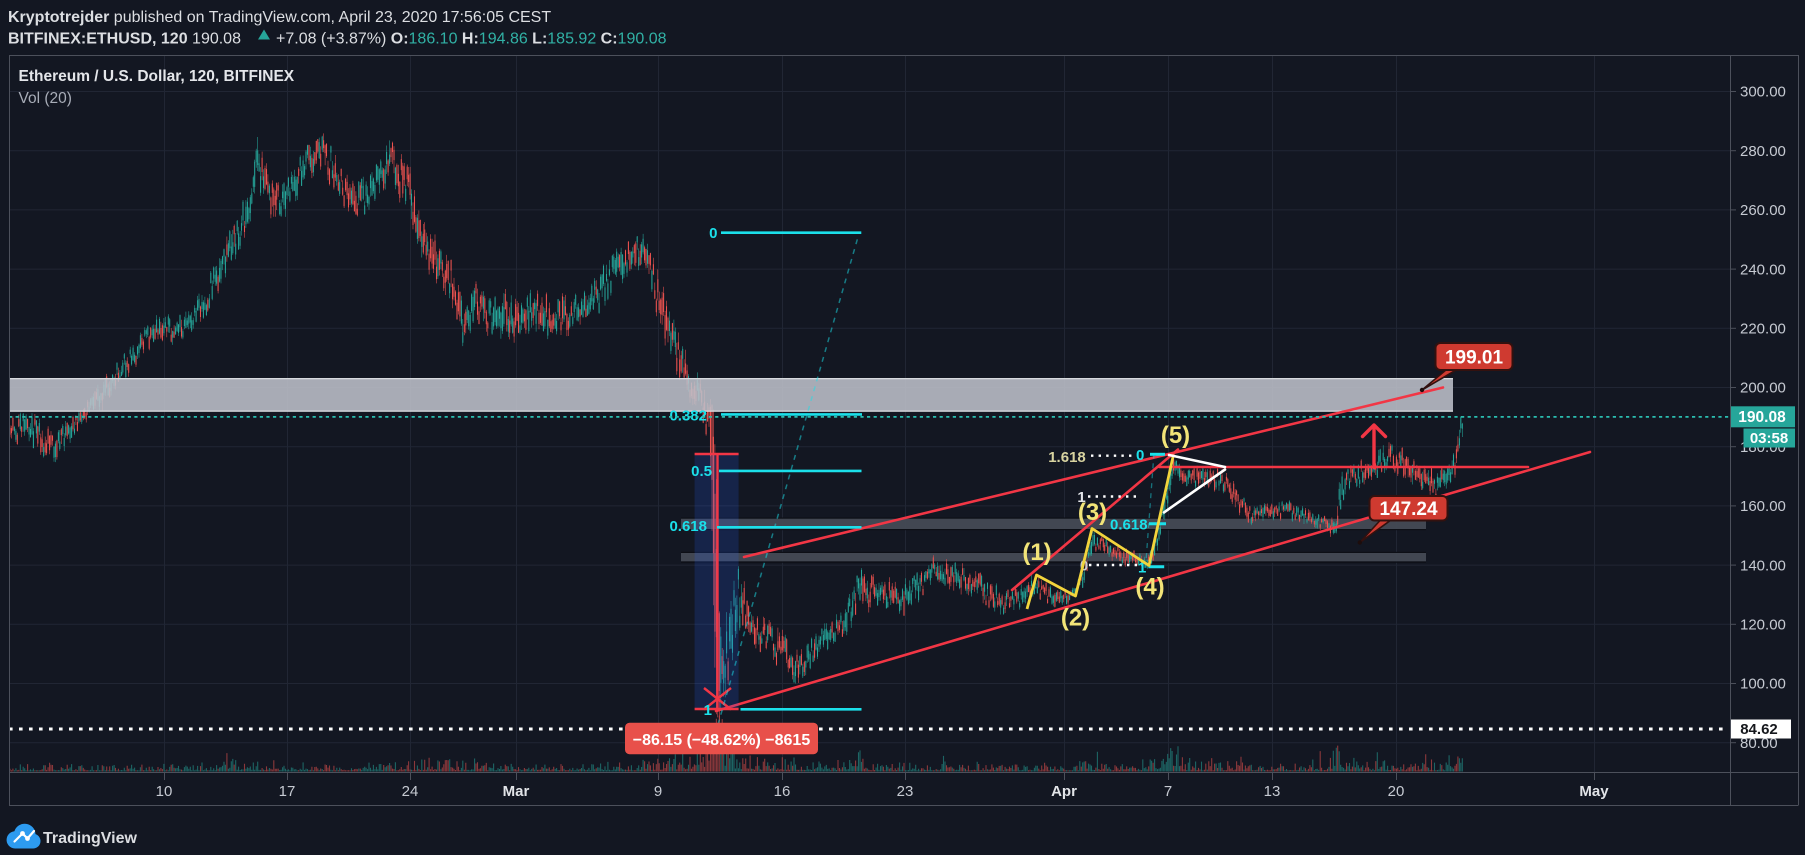  I want to click on svg-text: 17, so click(287, 791).